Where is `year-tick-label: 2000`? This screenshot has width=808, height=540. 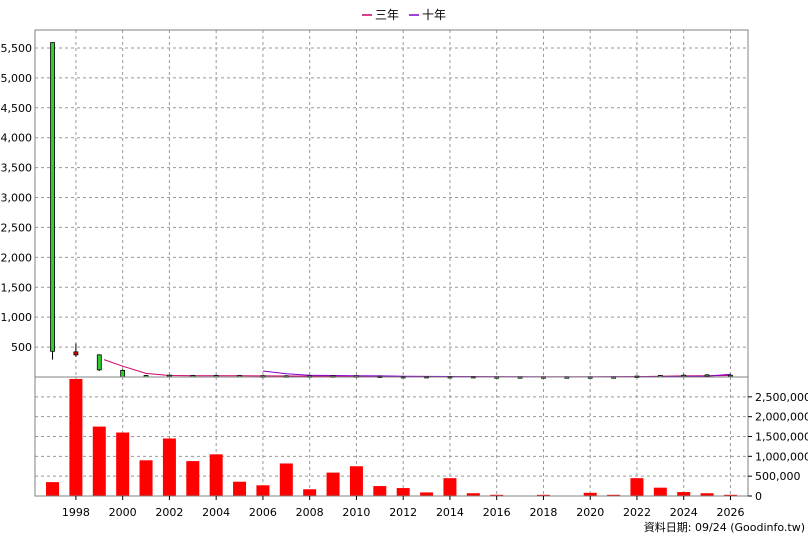
year-tick-label: 2000 is located at coordinates (123, 512).